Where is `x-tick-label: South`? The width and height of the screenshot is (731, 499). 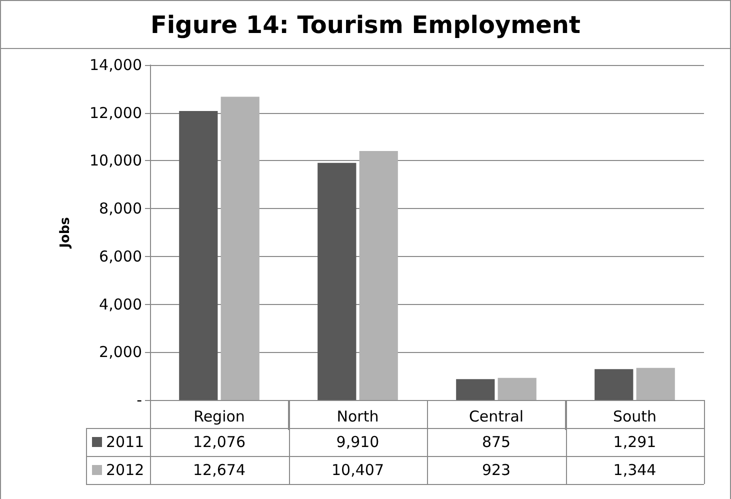 x-tick-label: South is located at coordinates (634, 417).